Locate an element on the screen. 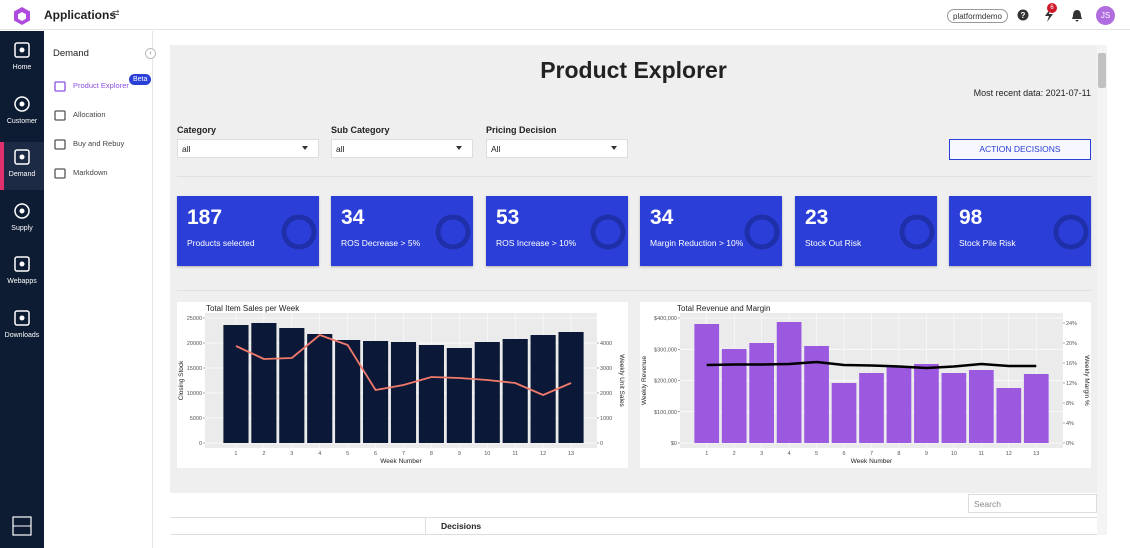 The height and width of the screenshot is (548, 1130). kpi-card: 23 Stock Out Risk is located at coordinates (866, 231).